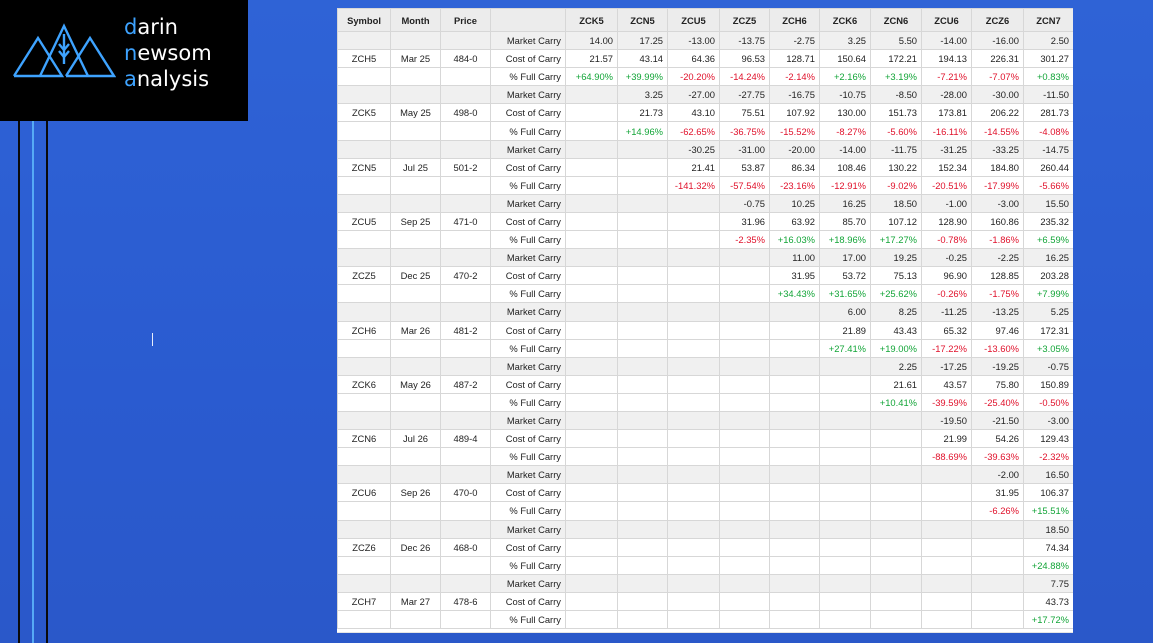 The height and width of the screenshot is (643, 1153). What do you see at coordinates (794, 77) in the screenshot?
I see `value-cell: -2.14%` at bounding box center [794, 77].